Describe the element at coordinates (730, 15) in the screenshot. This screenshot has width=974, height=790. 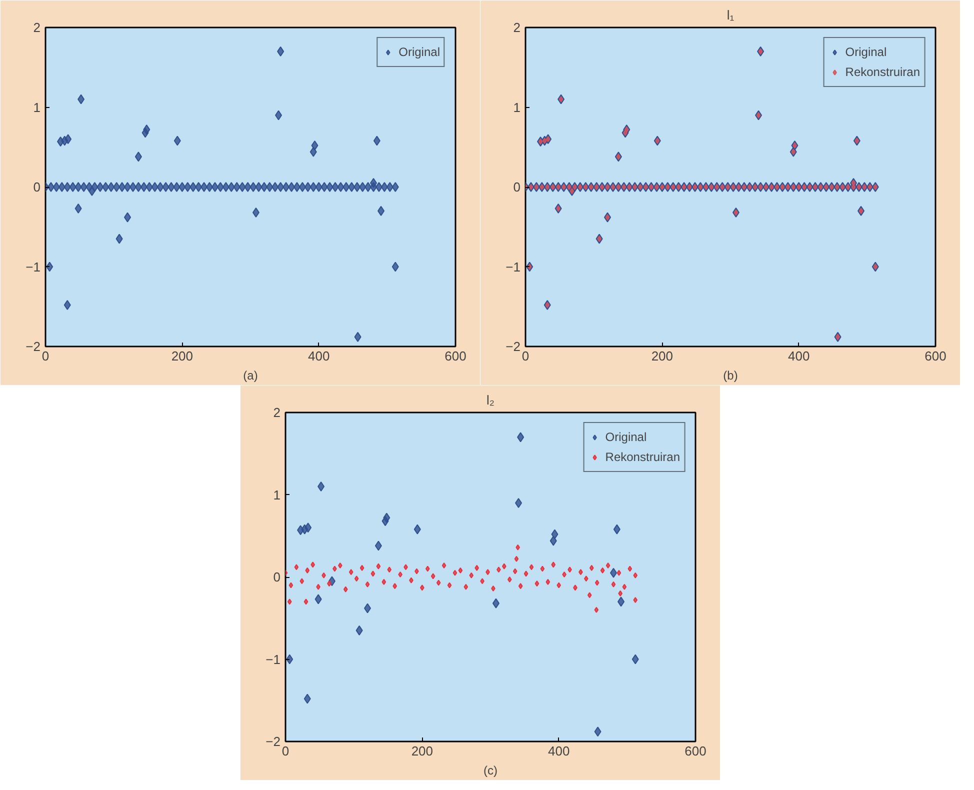
I see `chart-title: l₁` at that location.